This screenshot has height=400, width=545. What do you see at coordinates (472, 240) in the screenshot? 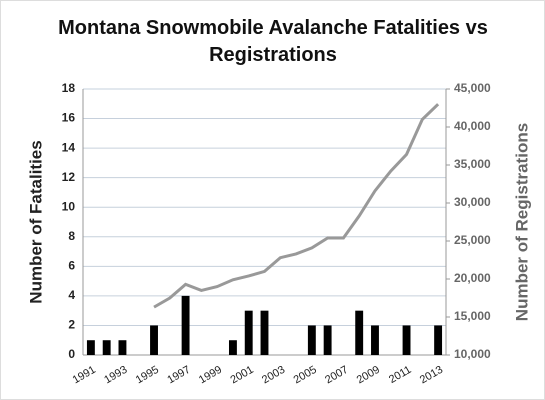
I see `y2-tick-label: 25,000` at bounding box center [472, 240].